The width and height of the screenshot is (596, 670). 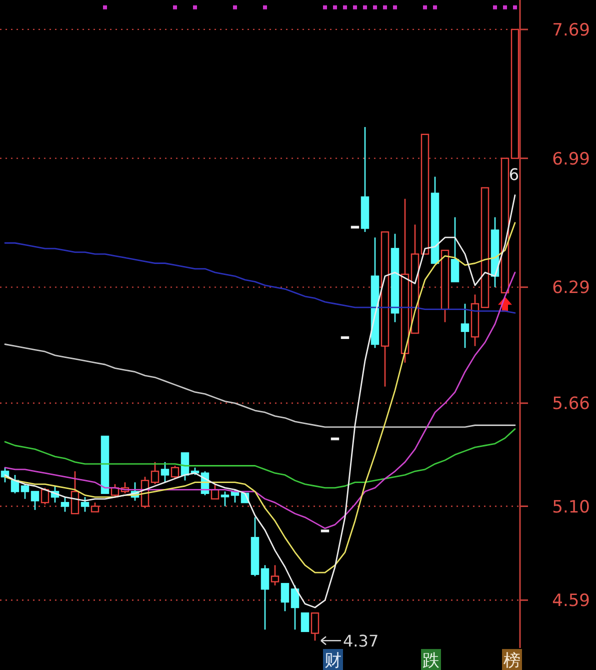 What do you see at coordinates (333, 660) in the screenshot?
I see `text: 财` at bounding box center [333, 660].